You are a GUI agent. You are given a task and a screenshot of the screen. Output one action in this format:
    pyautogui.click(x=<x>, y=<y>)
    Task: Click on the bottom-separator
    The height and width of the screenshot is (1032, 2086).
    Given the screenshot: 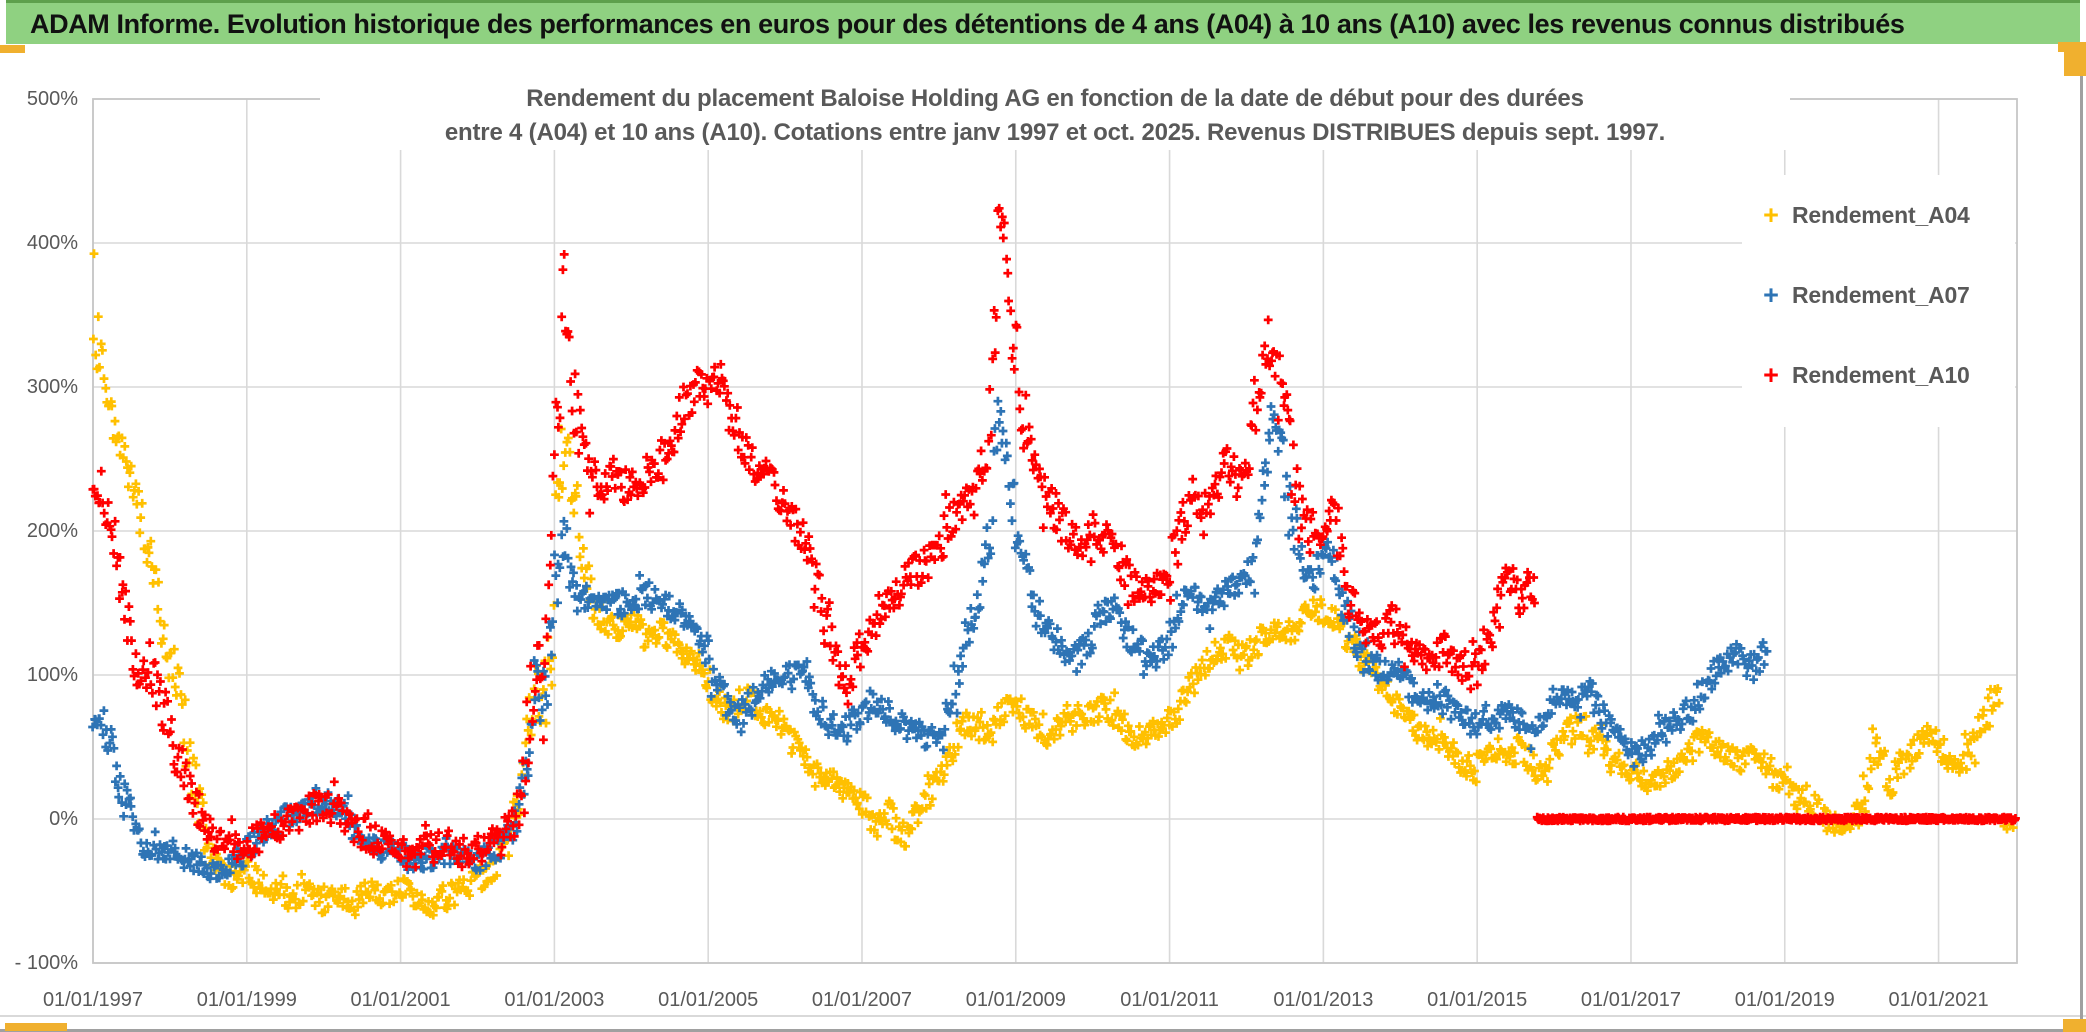 What is the action you would take?
    pyautogui.click(x=1043, y=1016)
    